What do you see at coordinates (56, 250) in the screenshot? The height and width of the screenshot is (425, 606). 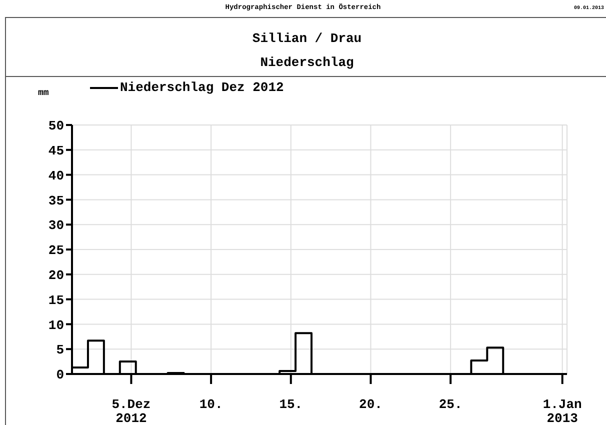 I see `y-tick-label: 25` at bounding box center [56, 250].